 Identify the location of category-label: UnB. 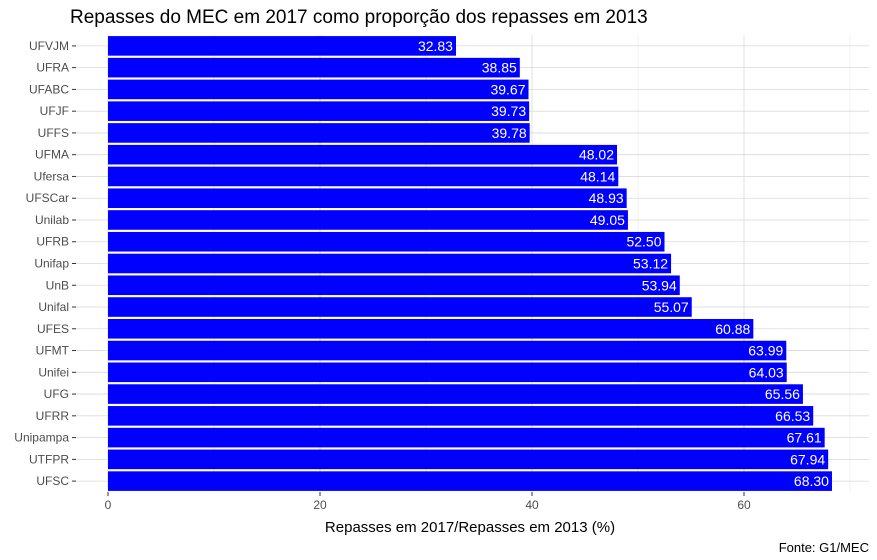
(57, 285).